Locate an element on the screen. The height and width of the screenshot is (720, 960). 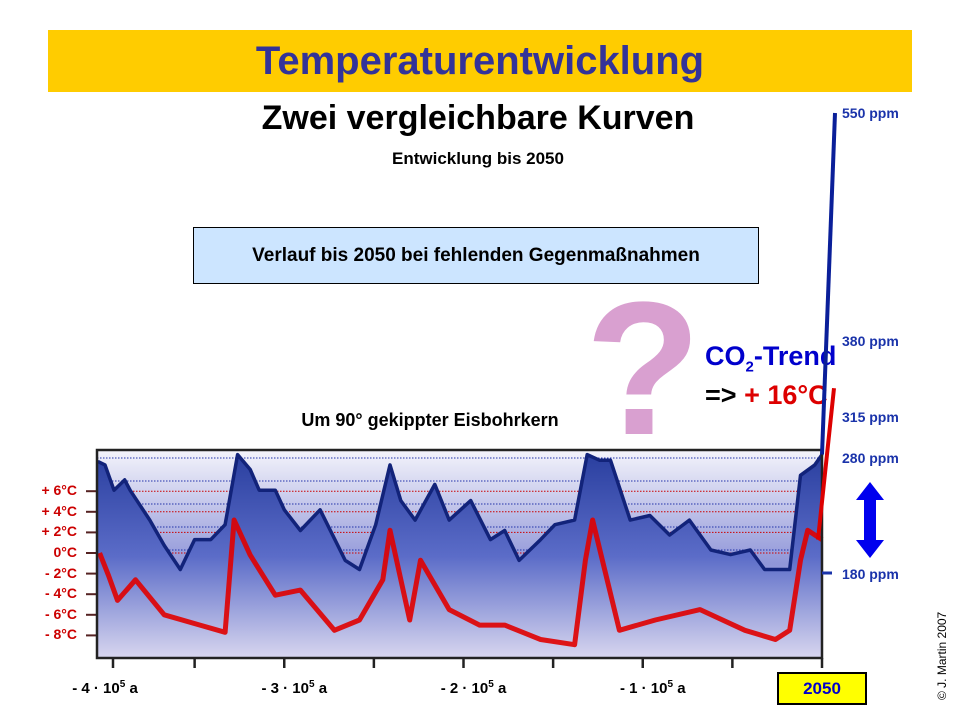
co2-trend-label: CO2-Trend is located at coordinates (771, 358).